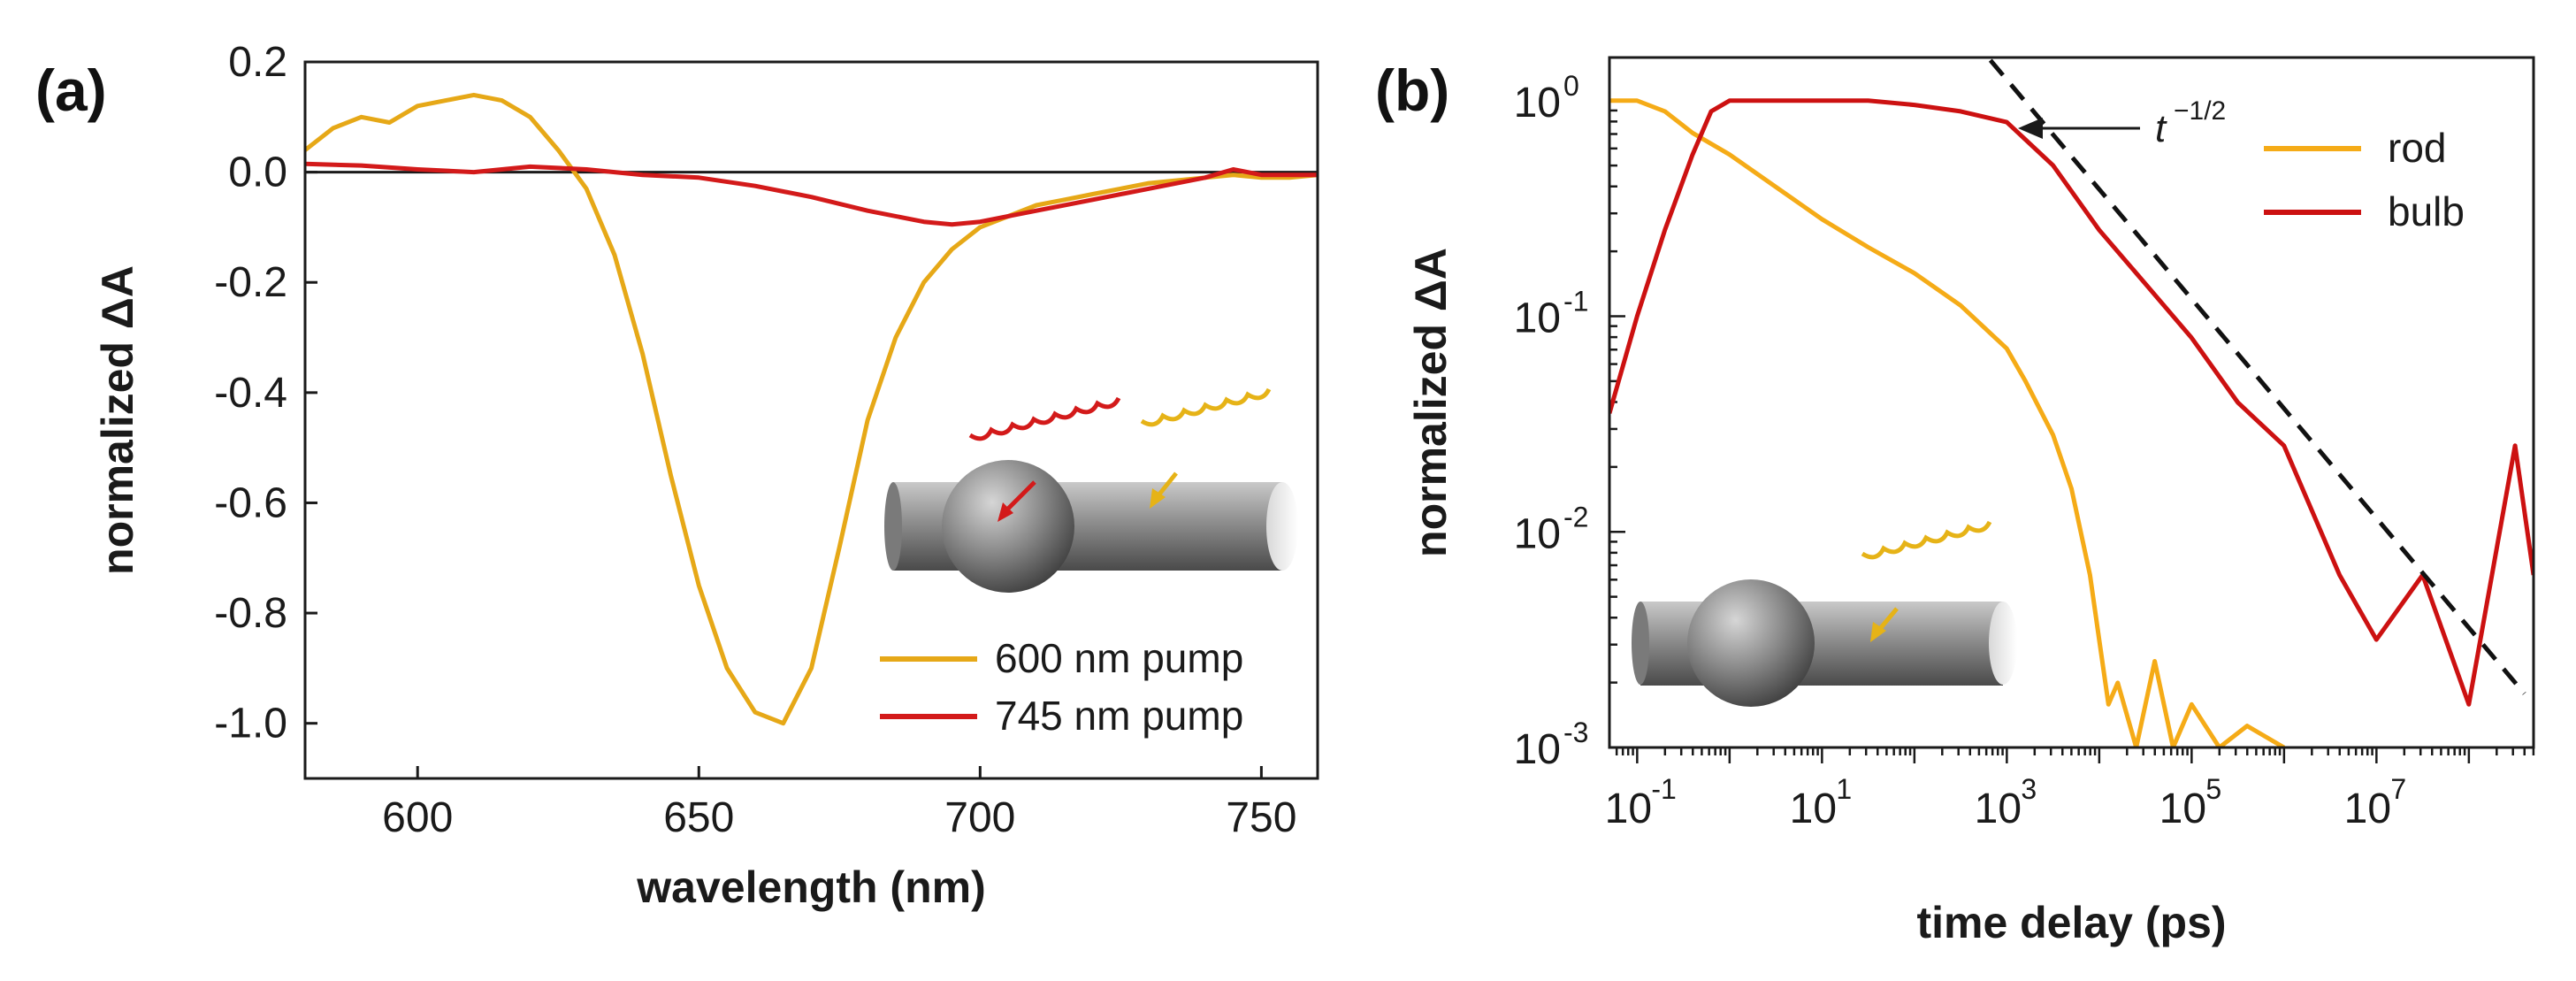 The width and height of the screenshot is (2576, 981). What do you see at coordinates (417, 817) in the screenshot?
I see `x-tick-label: 600` at bounding box center [417, 817].